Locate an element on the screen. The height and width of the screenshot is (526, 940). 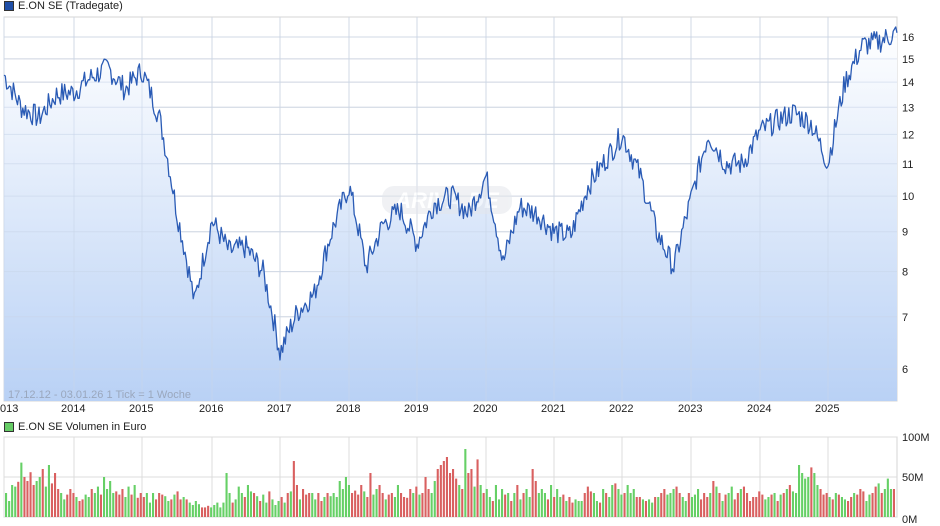
svg-text: 013 is located at coordinates (9, 409).